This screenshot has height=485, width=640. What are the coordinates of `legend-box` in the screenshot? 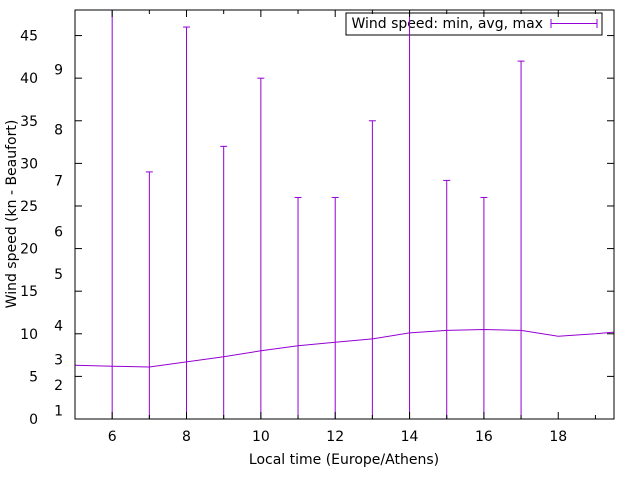 It's located at (474, 24).